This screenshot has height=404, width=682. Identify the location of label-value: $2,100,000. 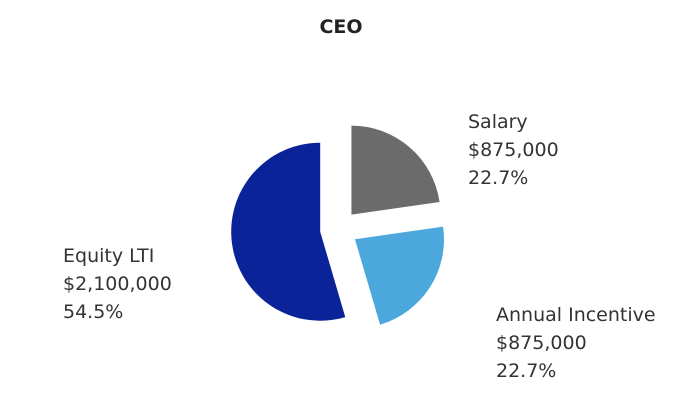
(117, 284).